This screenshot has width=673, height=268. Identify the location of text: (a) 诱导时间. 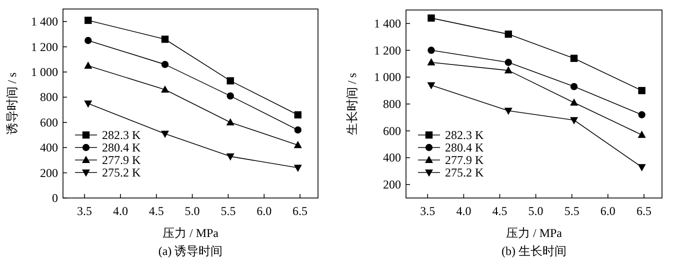
(190, 251).